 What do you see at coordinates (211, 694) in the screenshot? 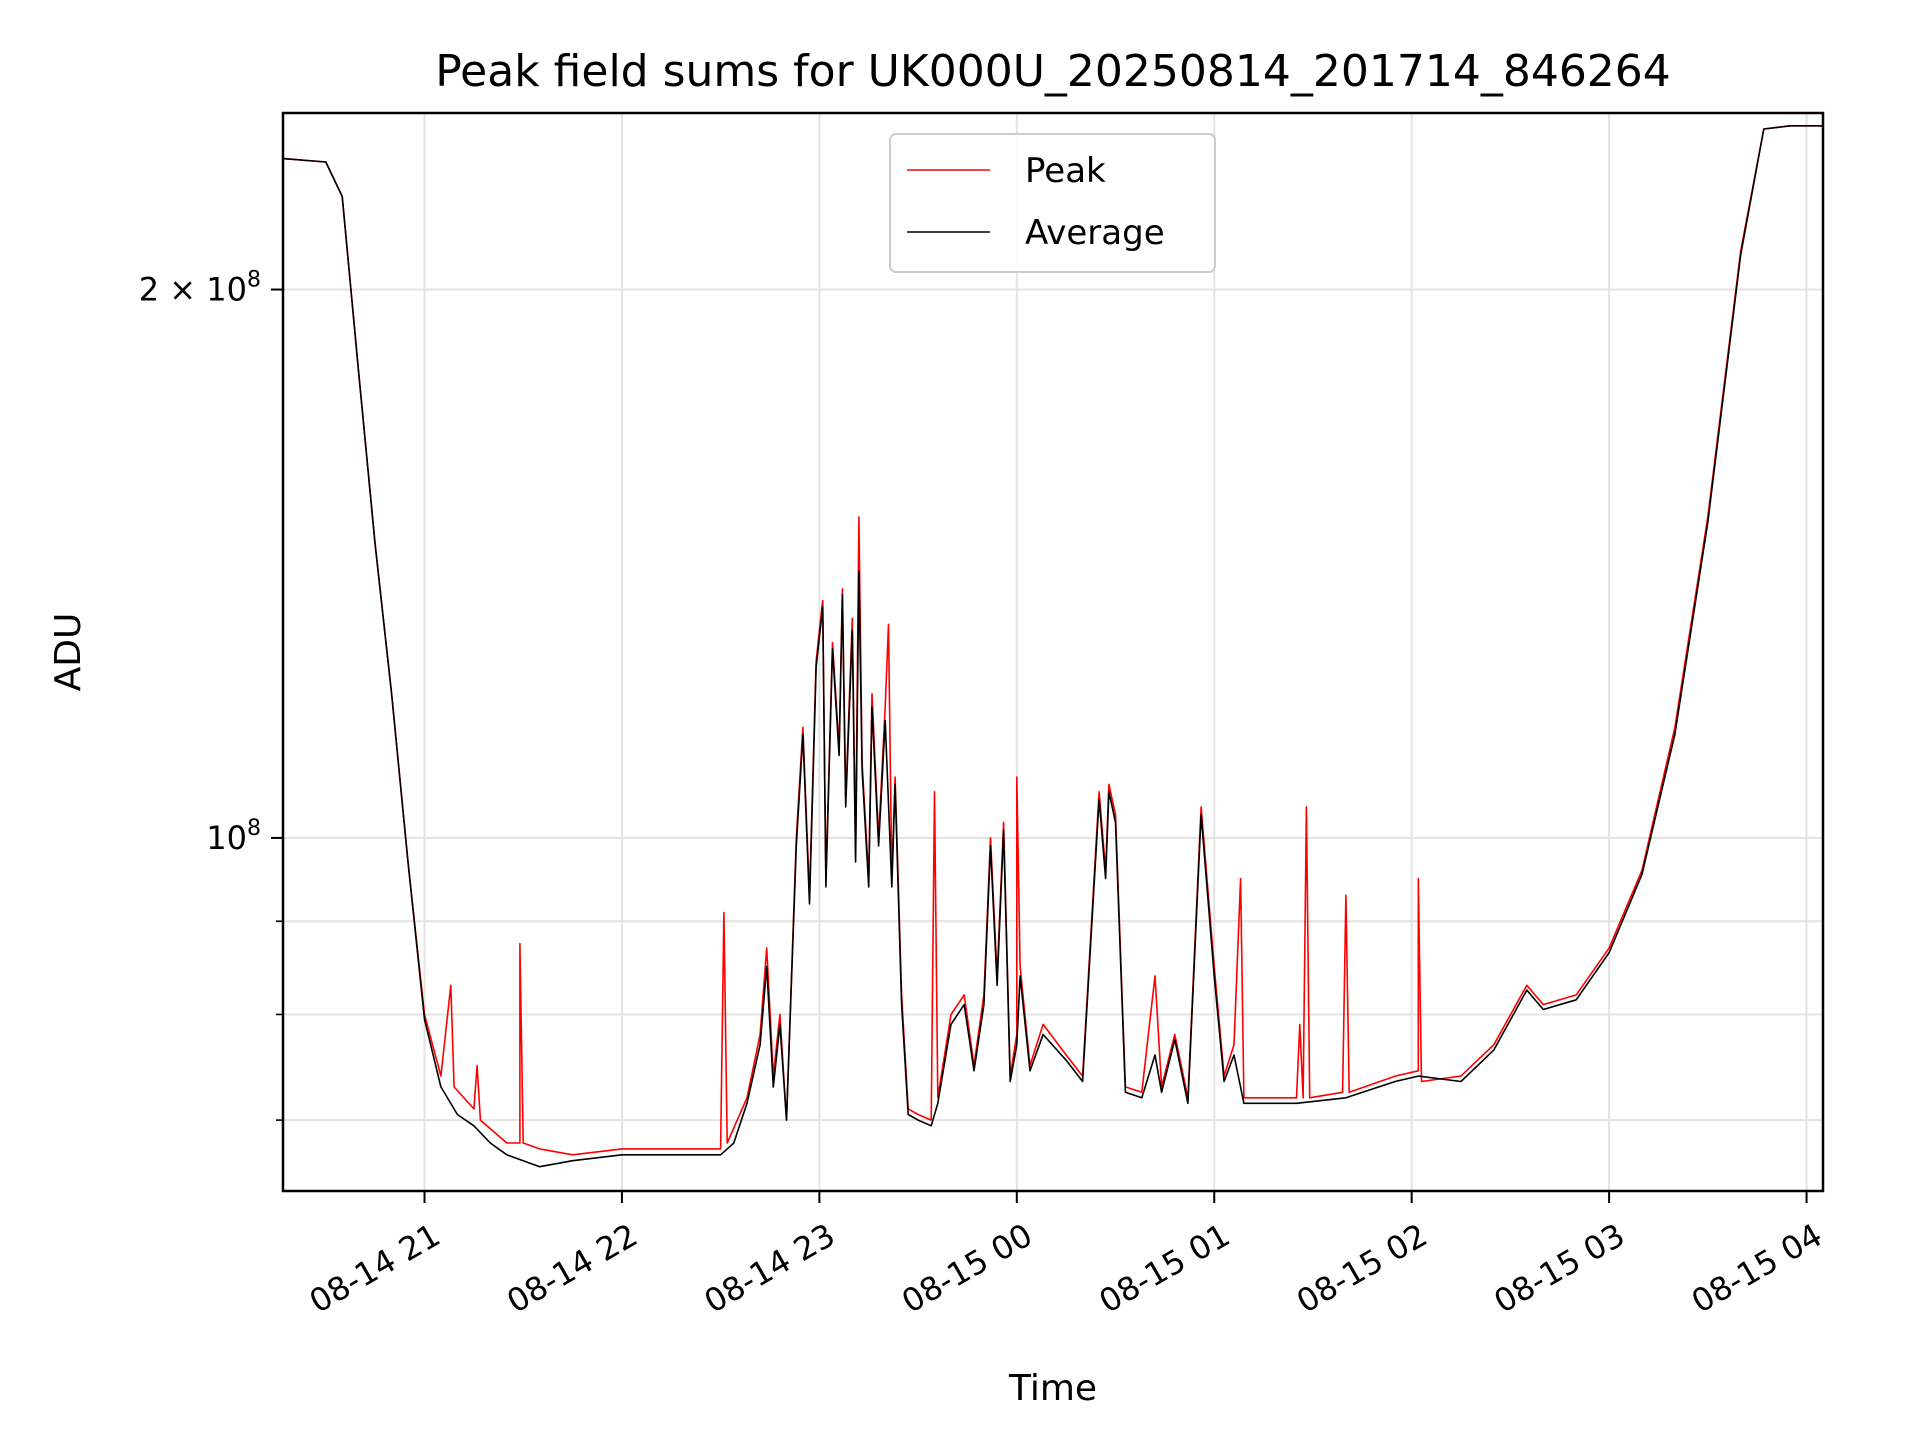
I see `y-axis-ticks: 2 × 108 108` at bounding box center [211, 694].